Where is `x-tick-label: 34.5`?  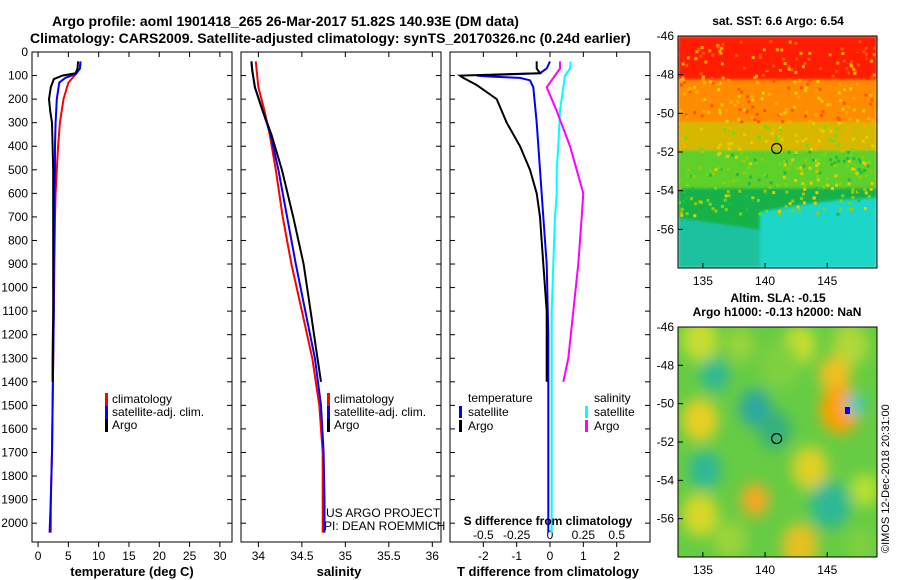 x-tick-label: 34.5 is located at coordinates (302, 556).